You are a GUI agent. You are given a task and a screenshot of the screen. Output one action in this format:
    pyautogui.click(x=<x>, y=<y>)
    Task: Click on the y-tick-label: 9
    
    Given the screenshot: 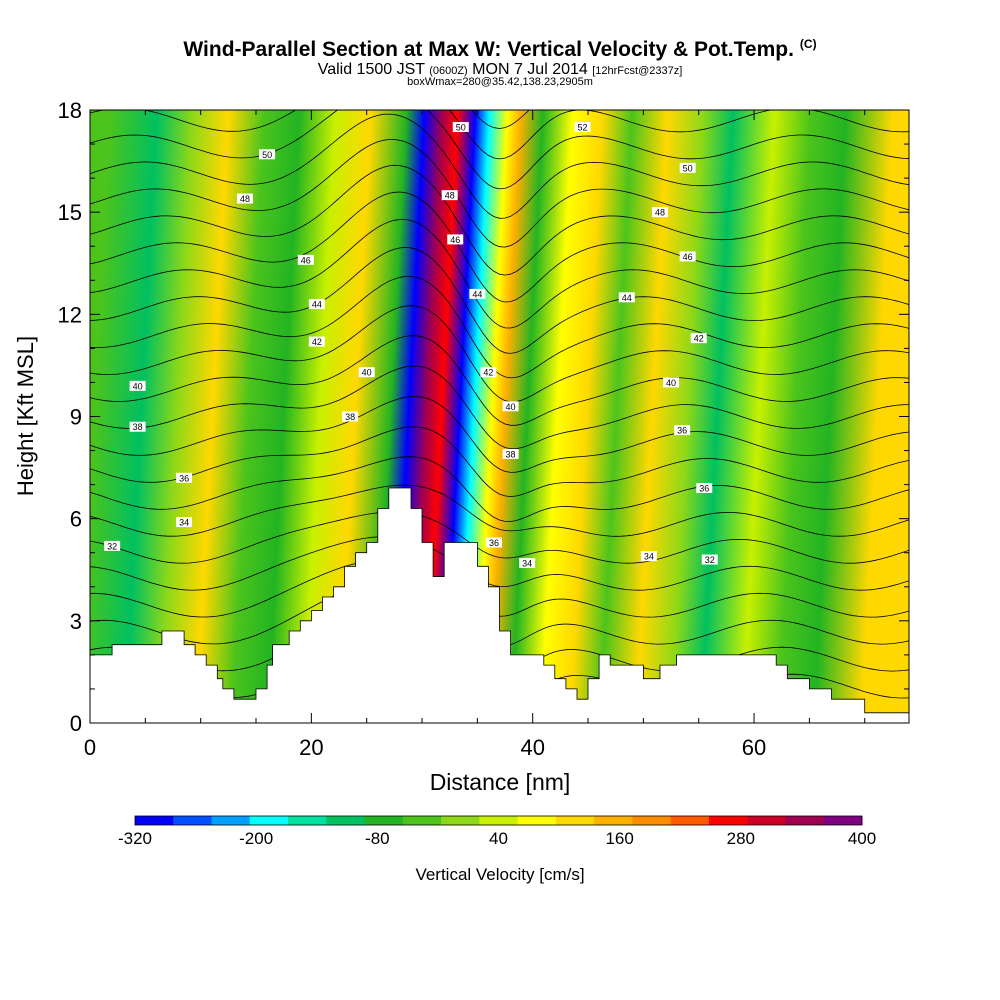 What is the action you would take?
    pyautogui.click(x=76, y=417)
    